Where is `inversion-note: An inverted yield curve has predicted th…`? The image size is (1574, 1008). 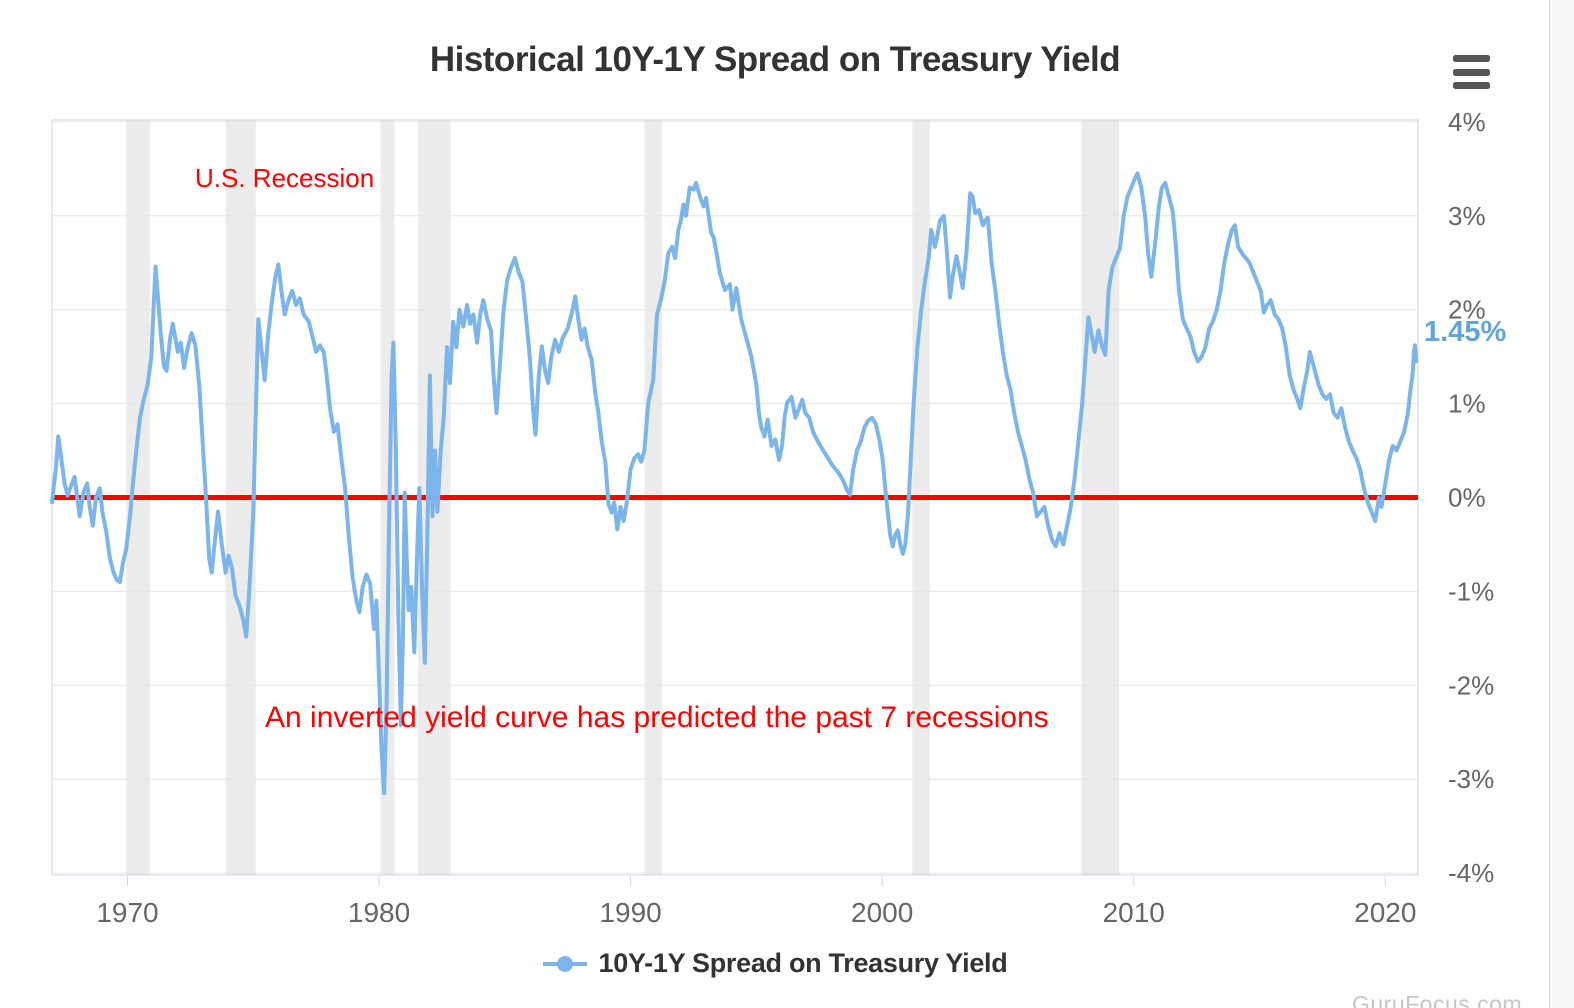 inversion-note: An inverted yield curve has predicted th… is located at coordinates (657, 717).